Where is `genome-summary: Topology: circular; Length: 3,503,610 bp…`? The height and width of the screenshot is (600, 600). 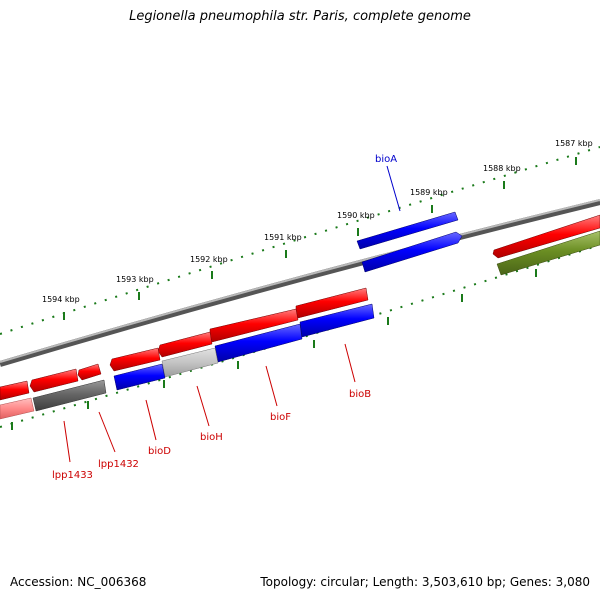 genome-summary: Topology: circular; Length: 3,503,610 bp… is located at coordinates (425, 582).